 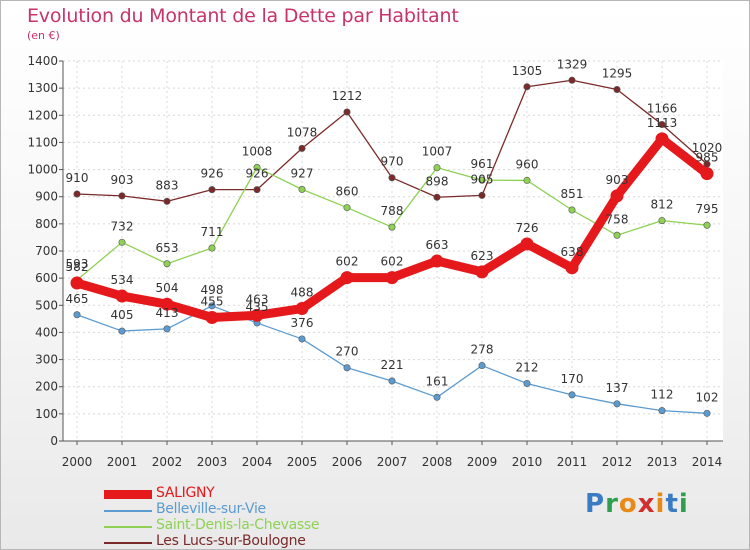 I want to click on data-label: 534, so click(x=122, y=280).